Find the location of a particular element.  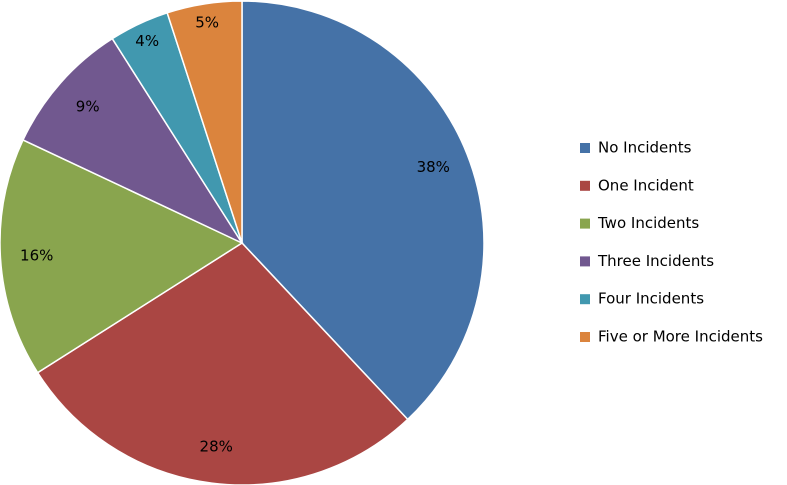

legend-label: Three Incidents is located at coordinates (655, 261).